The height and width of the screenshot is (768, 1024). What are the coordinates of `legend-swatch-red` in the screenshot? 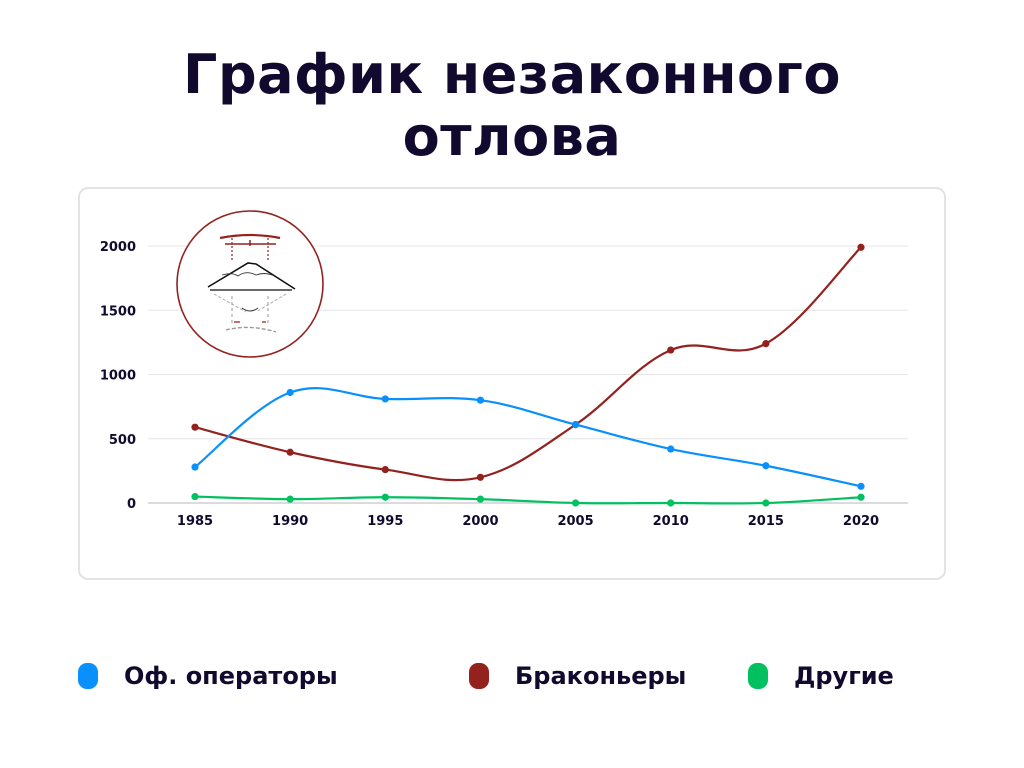 It's located at (479, 676).